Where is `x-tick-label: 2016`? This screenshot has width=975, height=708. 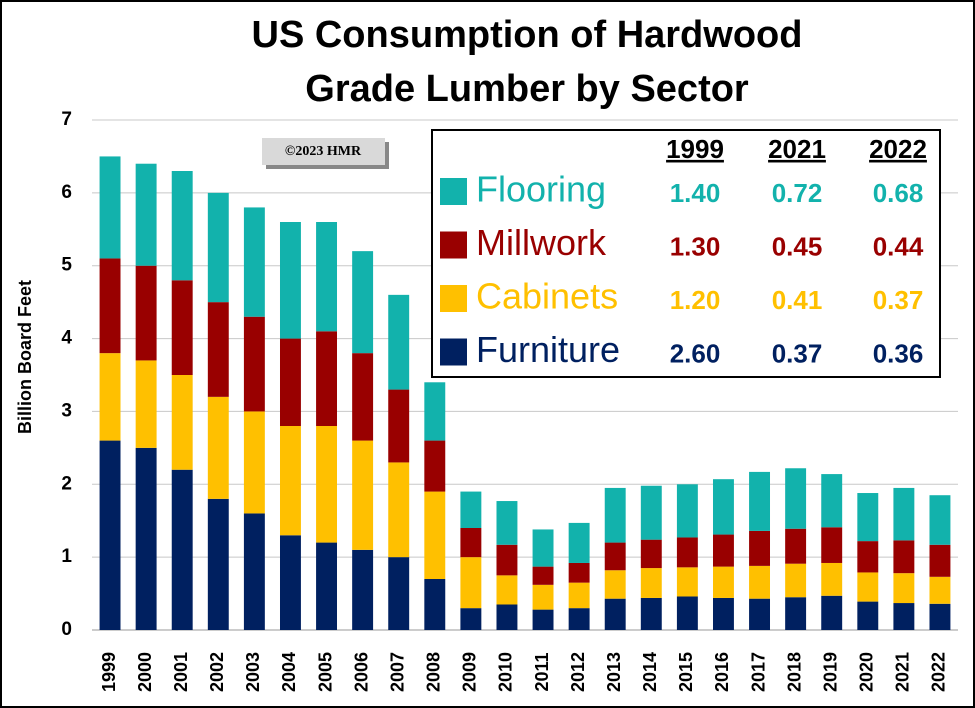
x-tick-label: 2016 is located at coordinates (722, 672).